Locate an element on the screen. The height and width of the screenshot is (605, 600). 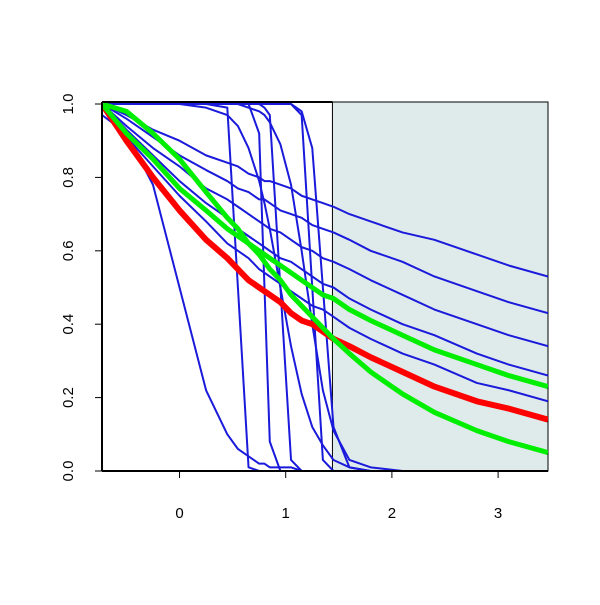
y-tick-label: 0.8 is located at coordinates (68, 177).